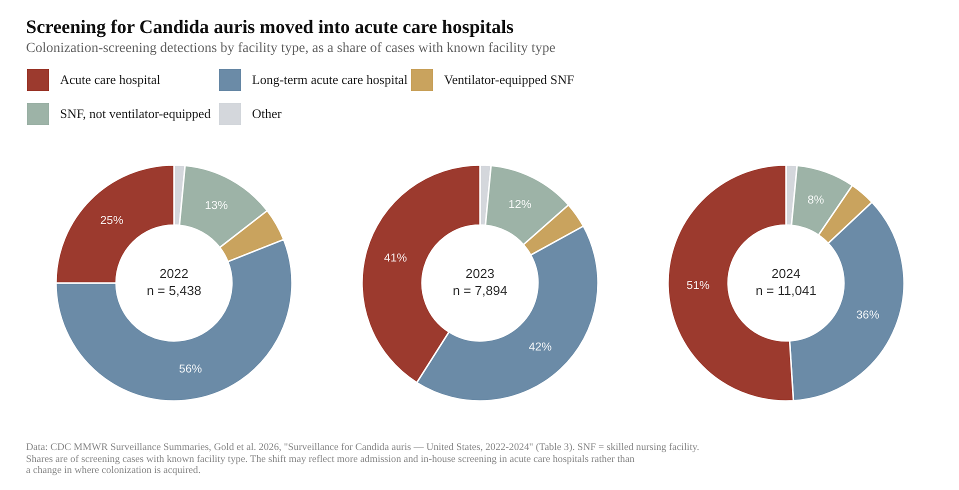 This screenshot has height=490, width=959. What do you see at coordinates (190, 370) in the screenshot?
I see `data-label: 56%` at bounding box center [190, 370].